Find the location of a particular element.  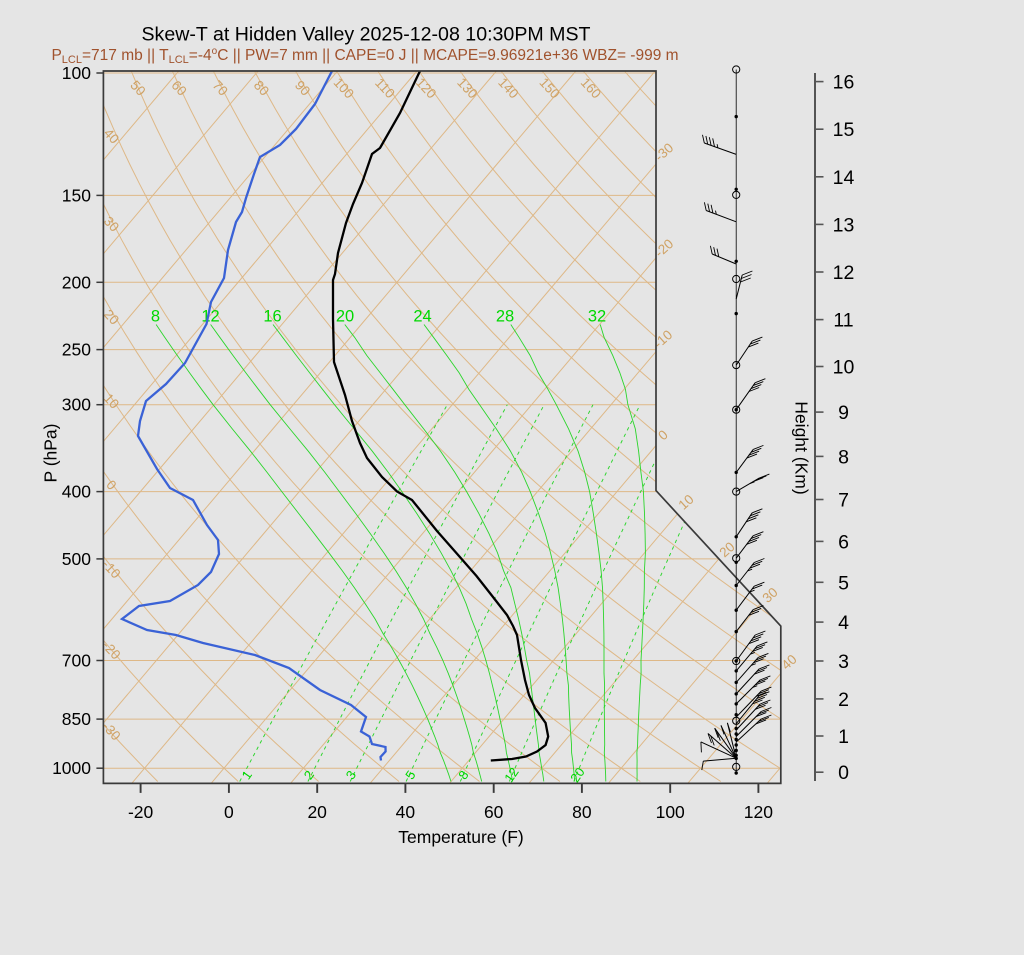

svg-text: 4 is located at coordinates (843, 623).